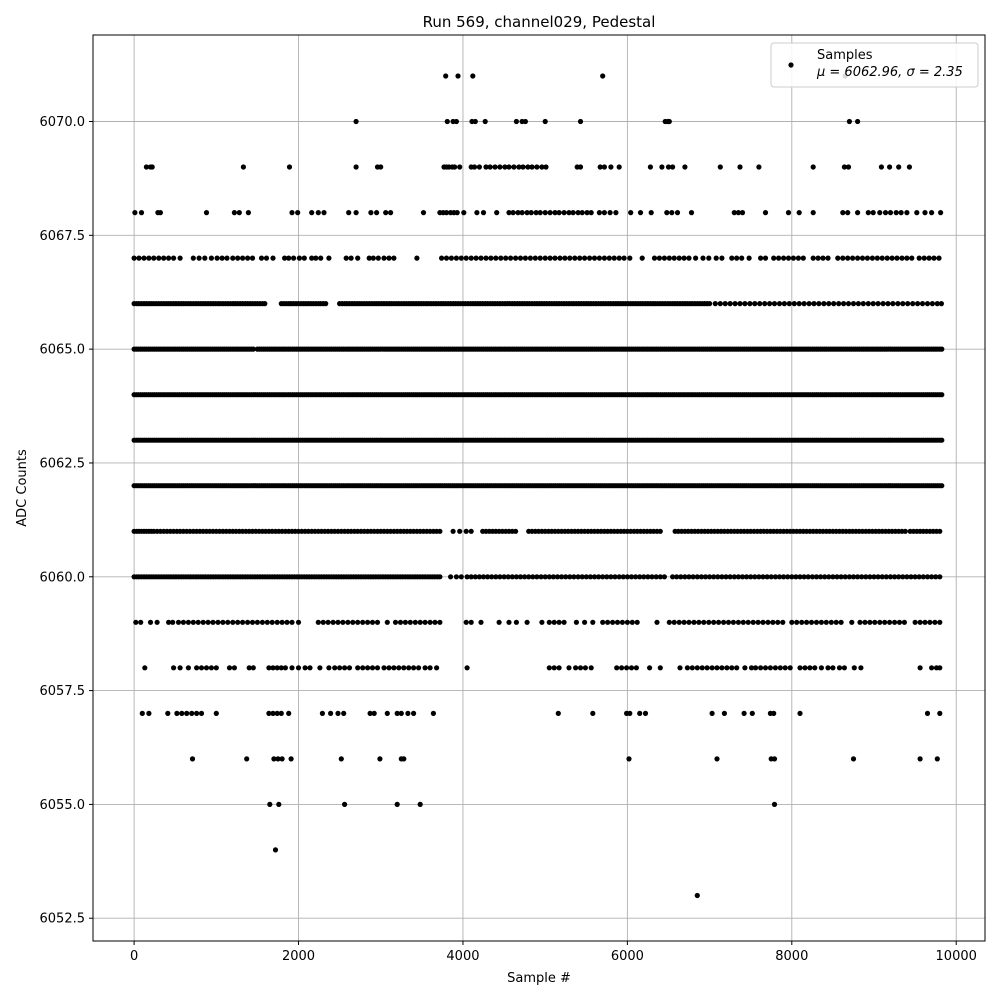 The width and height of the screenshot is (1000, 1000). Describe the element at coordinates (791, 65) in the screenshot. I see `legend-marker` at that location.